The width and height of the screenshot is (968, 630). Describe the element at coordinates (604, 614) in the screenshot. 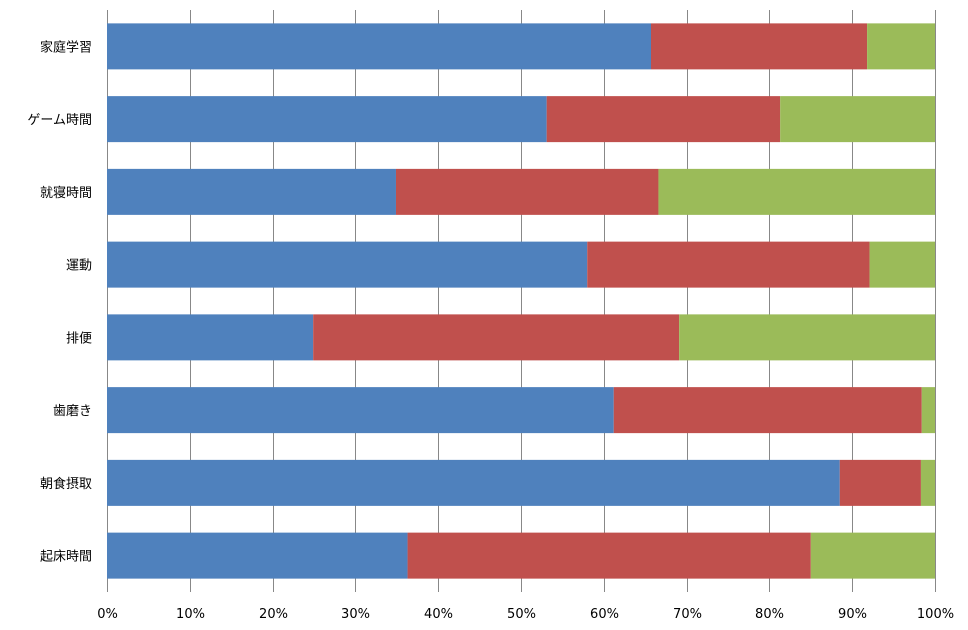

I see `x-tick-label: 60%` at that location.